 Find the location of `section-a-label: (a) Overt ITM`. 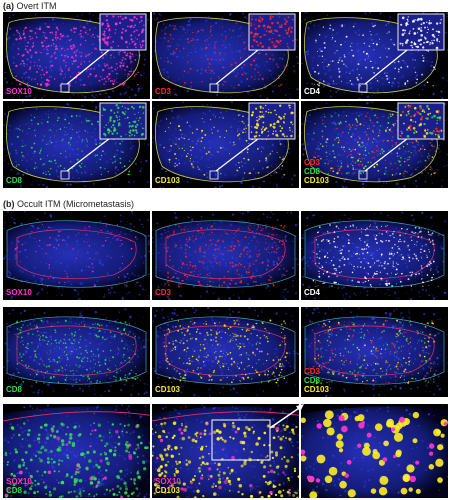

section-a-label: (a) Overt ITM is located at coordinates (30, 6).